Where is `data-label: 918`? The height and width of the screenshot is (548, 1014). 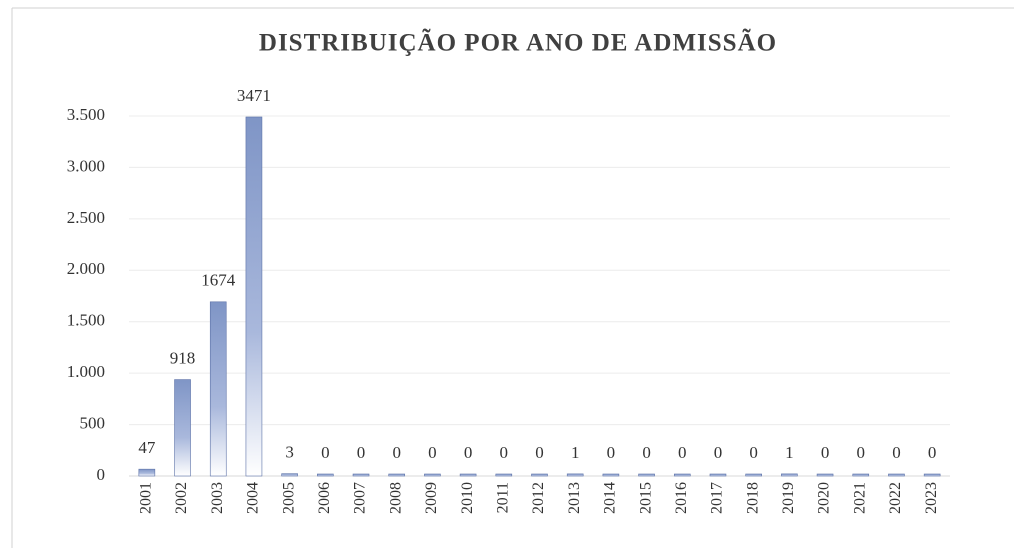 data-label: 918 is located at coordinates (183, 357).